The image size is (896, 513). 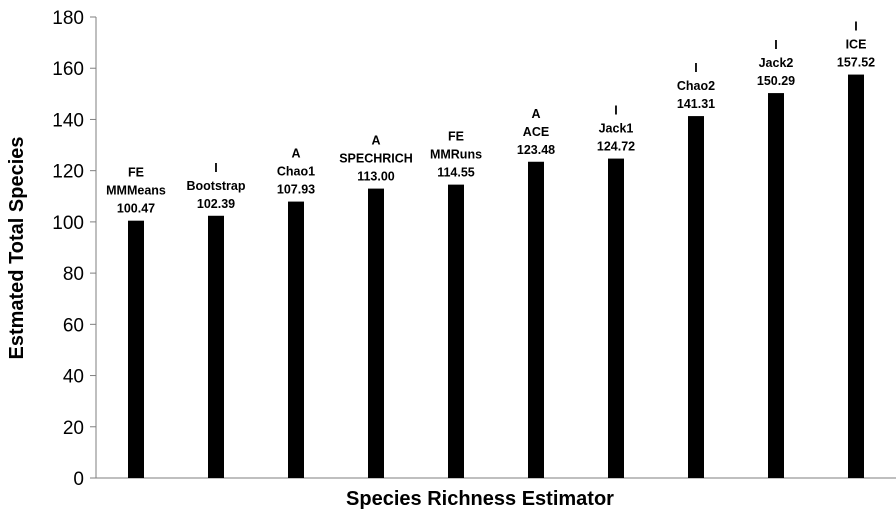 What do you see at coordinates (480, 499) in the screenshot?
I see `x-axis-title: Species Richness Estimator` at bounding box center [480, 499].